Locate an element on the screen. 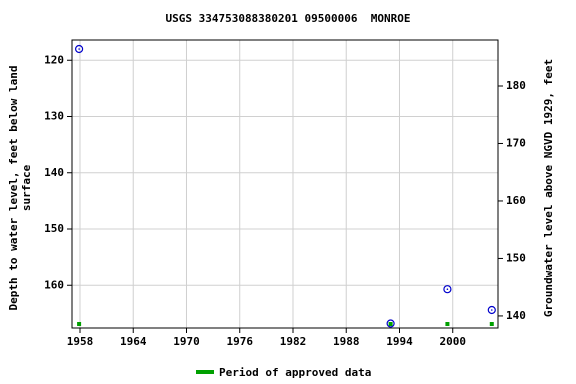 This screenshot has height=384, width=576. x-tick-label: 1994 is located at coordinates (399, 341).